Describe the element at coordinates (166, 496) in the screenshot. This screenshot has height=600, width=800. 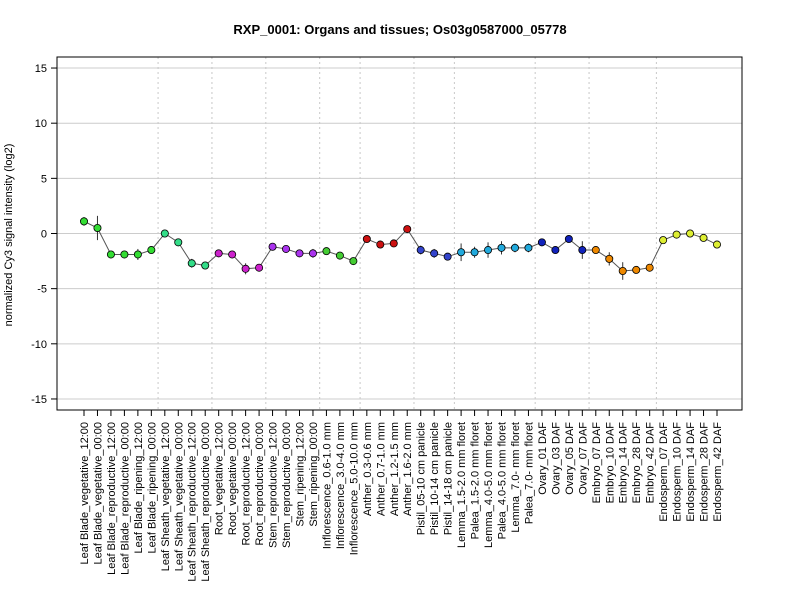
I see `x-tick-label: Leaf Sheath_vegetative_12:00` at that location.